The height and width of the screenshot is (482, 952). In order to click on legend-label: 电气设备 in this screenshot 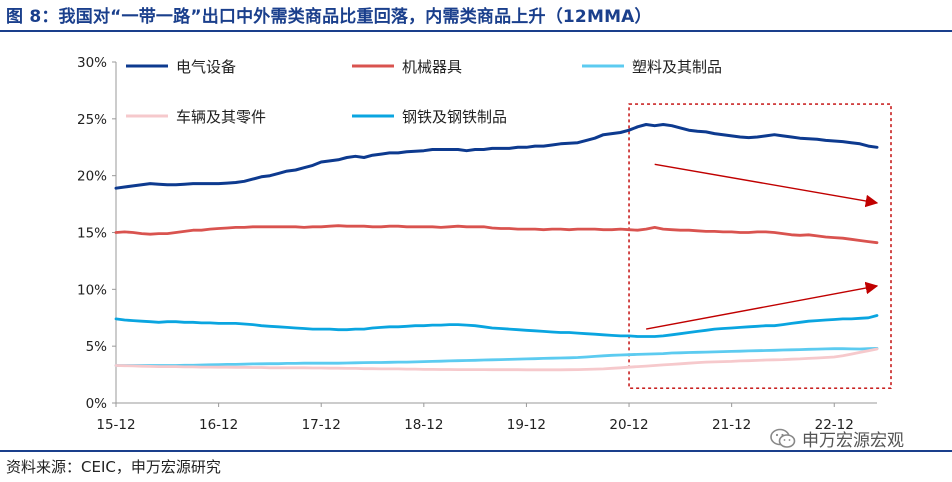, I will do `click(206, 67)`.